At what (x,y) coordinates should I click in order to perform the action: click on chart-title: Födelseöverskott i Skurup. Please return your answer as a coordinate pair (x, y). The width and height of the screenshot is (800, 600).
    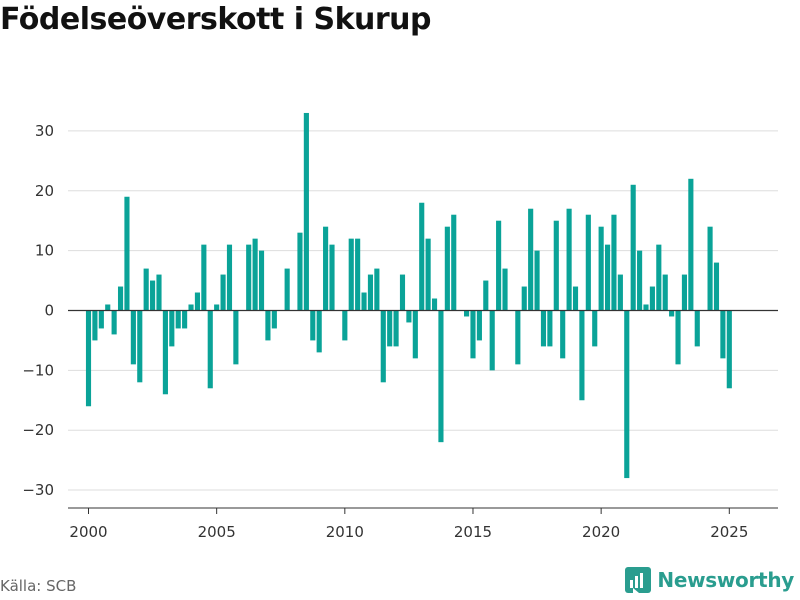
    Looking at the image, I should click on (216, 19).